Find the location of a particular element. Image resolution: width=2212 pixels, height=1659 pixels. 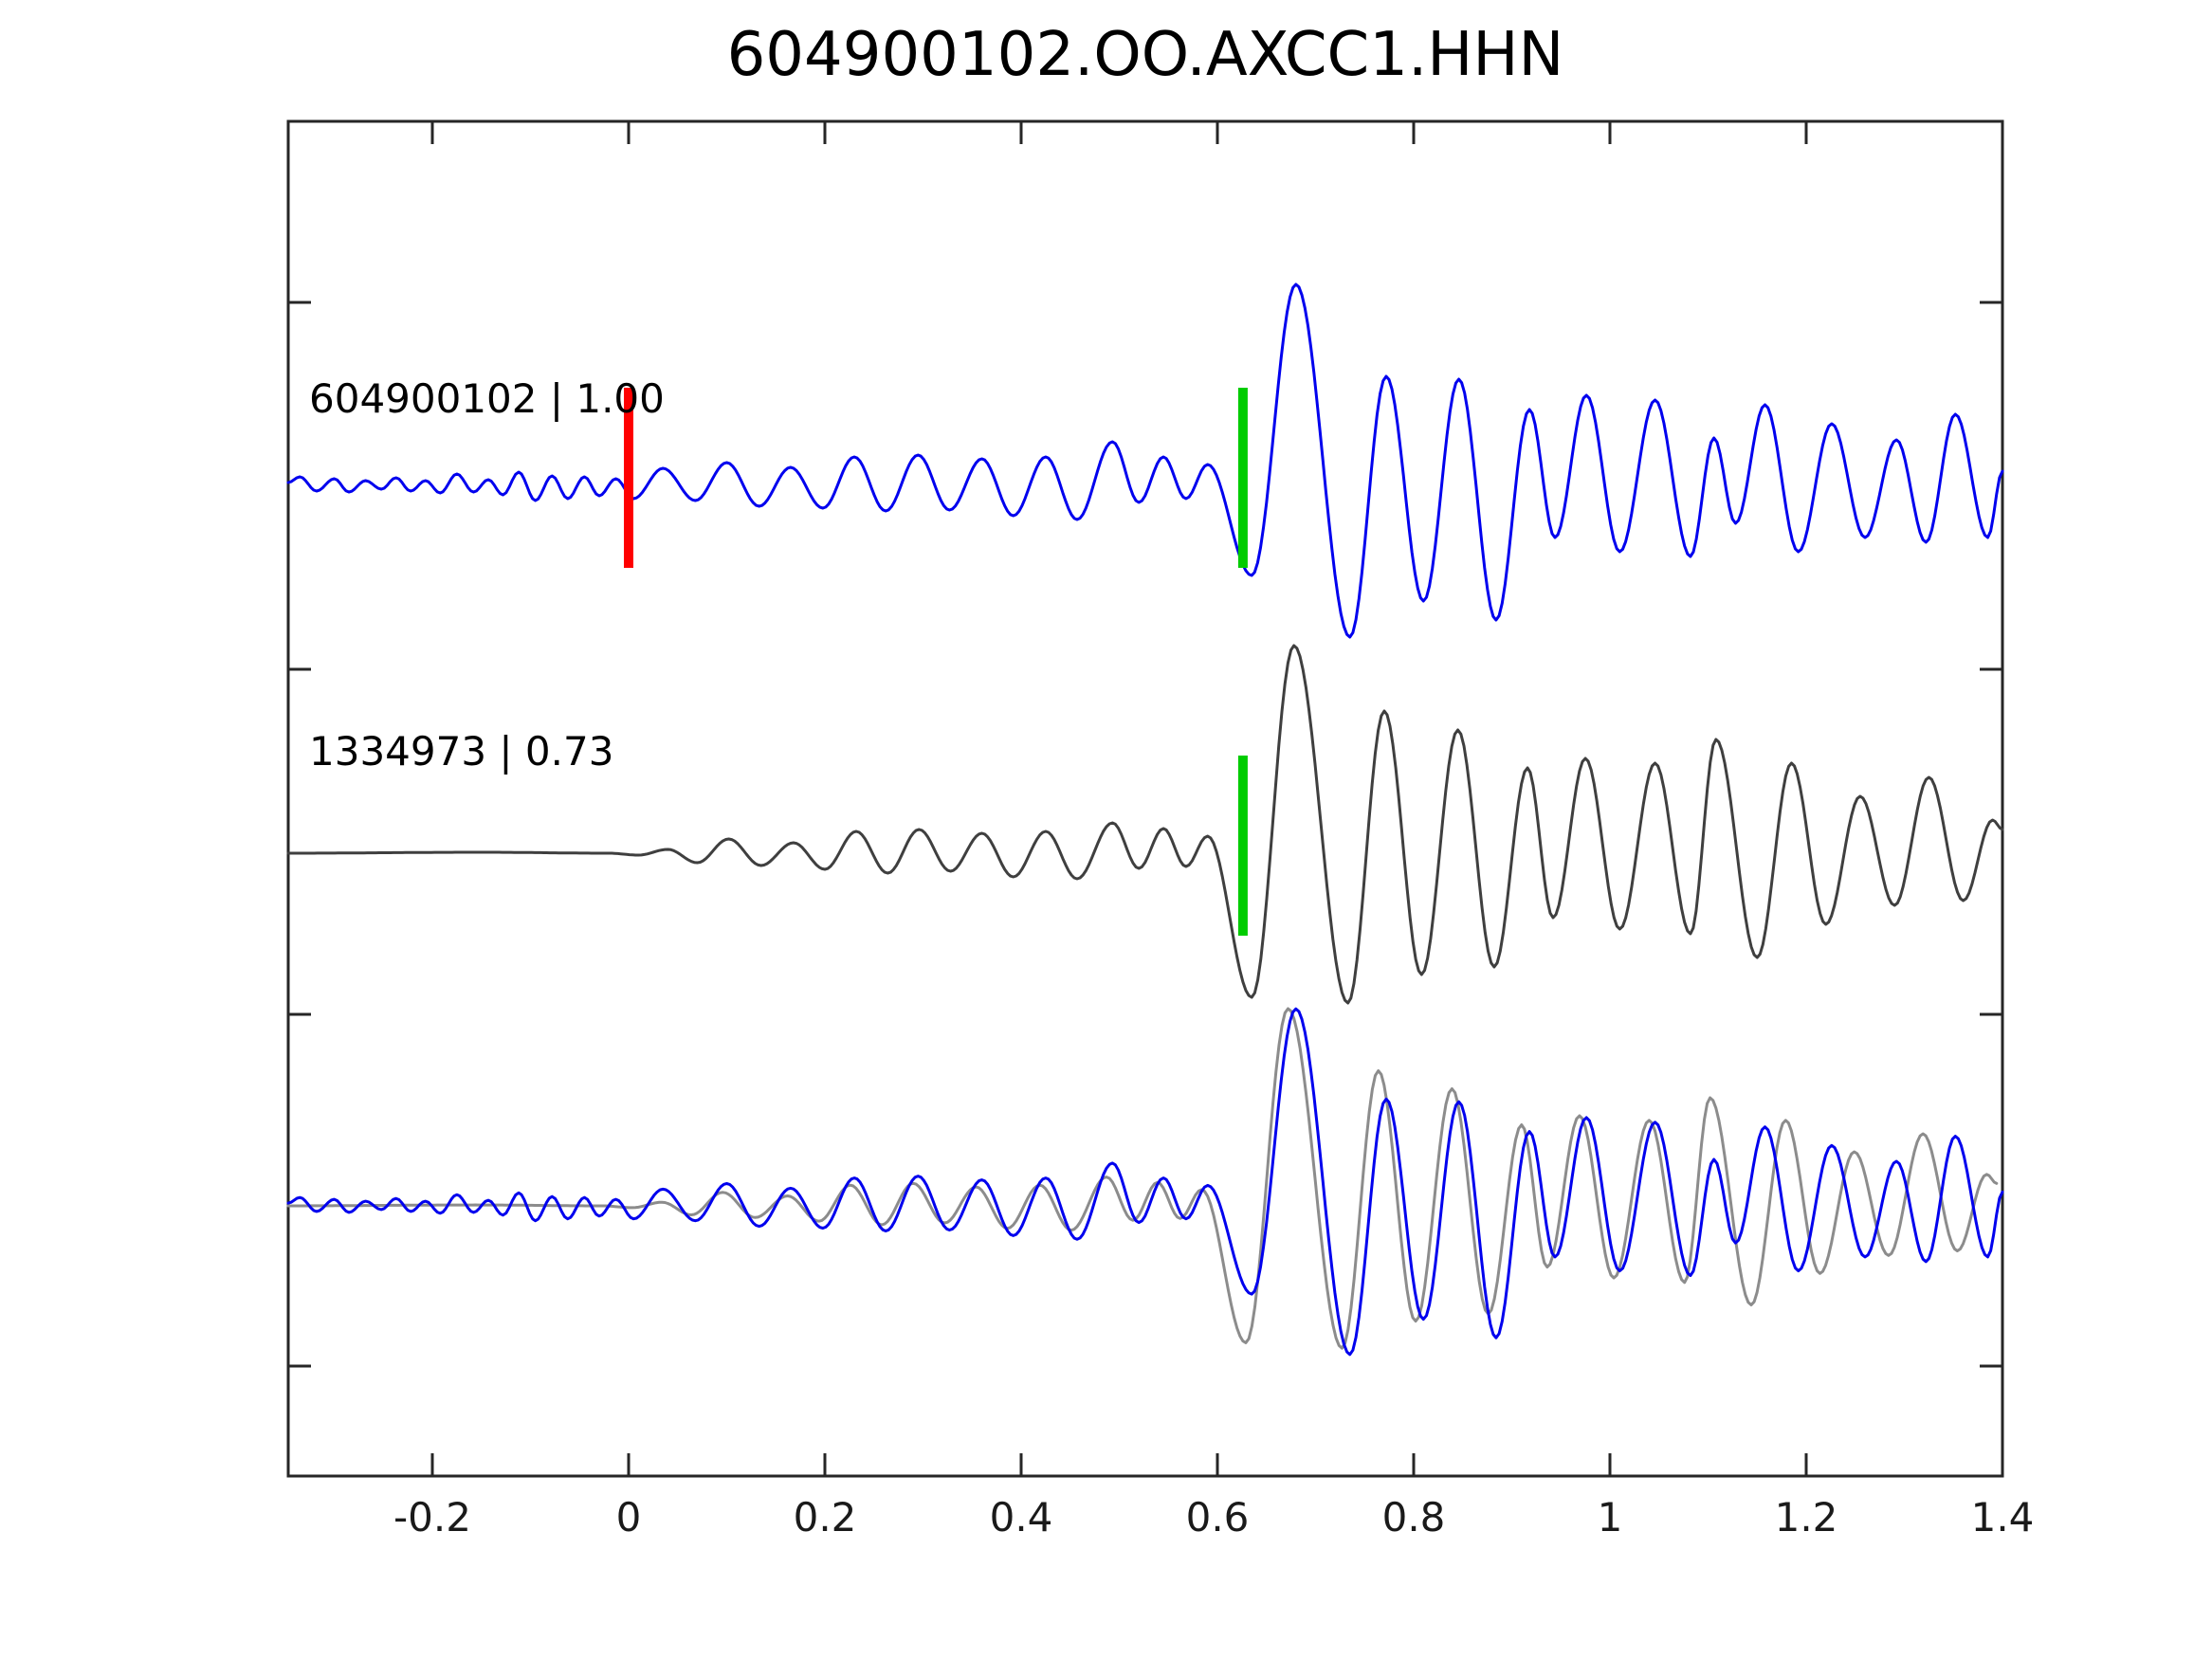

x-tick-label: -0.2 is located at coordinates (432, 1517).